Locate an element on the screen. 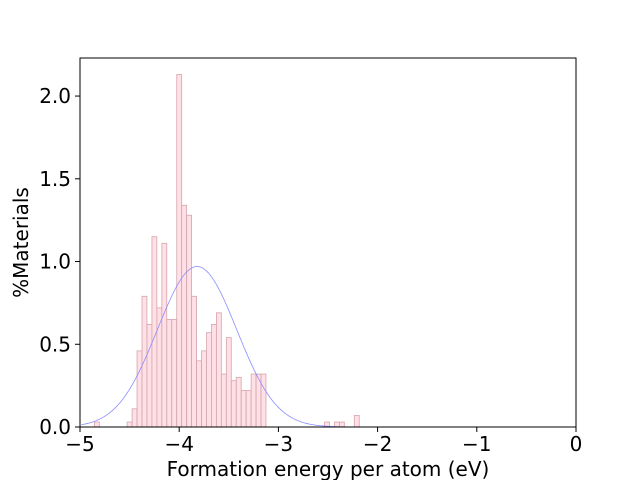  y-tick-label: 0.0 is located at coordinates (55, 427).